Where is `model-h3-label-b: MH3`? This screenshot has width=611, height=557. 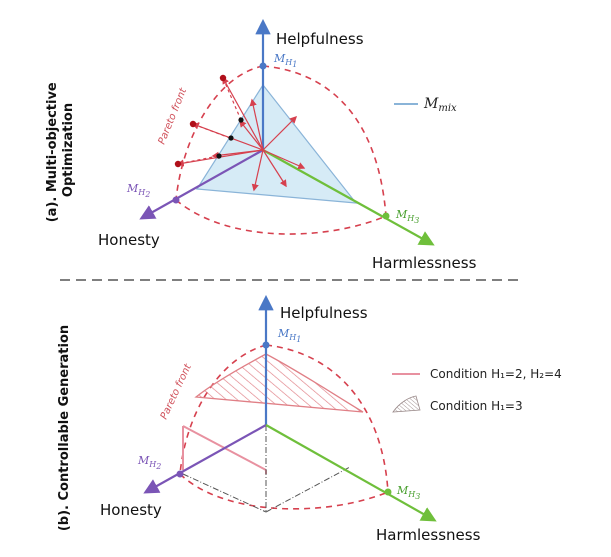
model-h3-label-b: MH3 is located at coordinates (408, 492).